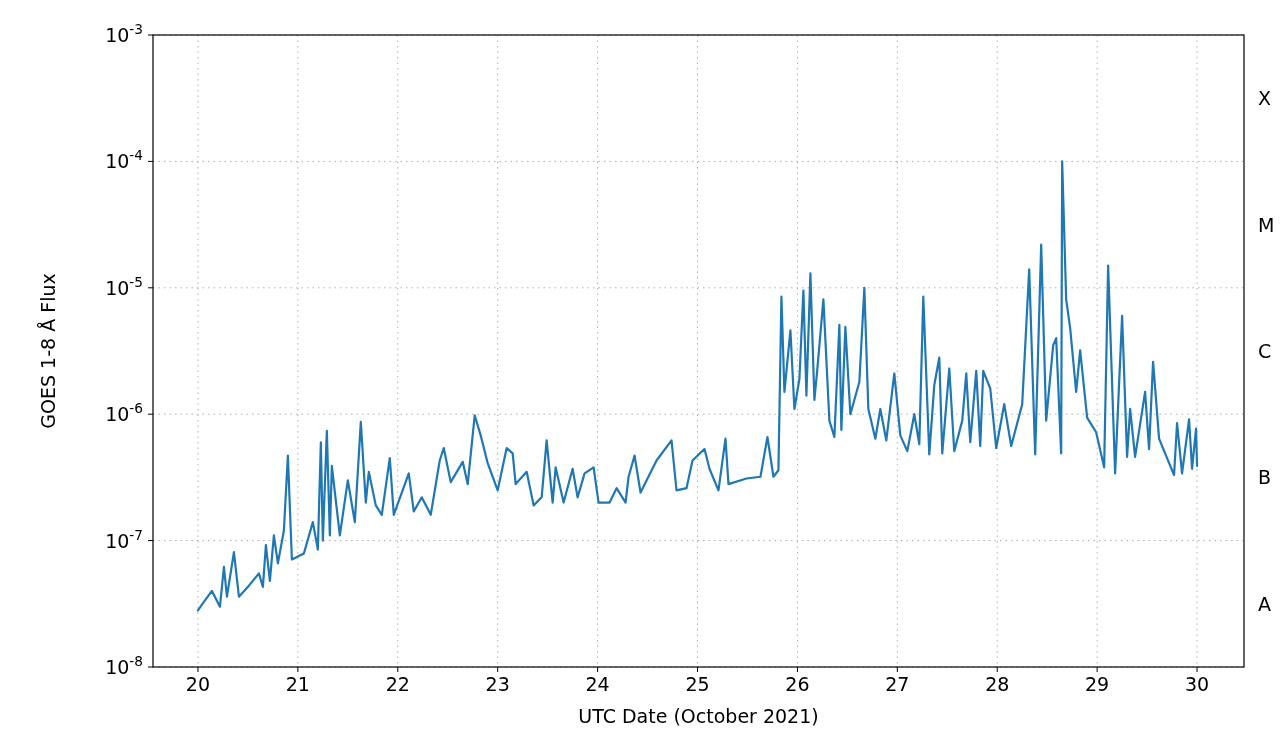 Image resolution: width=1287 pixels, height=747 pixels. Describe the element at coordinates (597, 684) in the screenshot. I see `x-tick-label: 24` at that location.